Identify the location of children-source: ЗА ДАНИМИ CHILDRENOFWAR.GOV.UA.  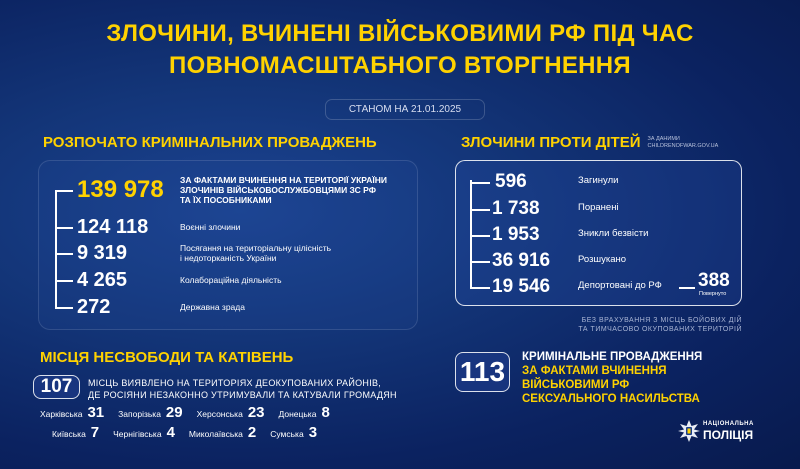
(683, 143).